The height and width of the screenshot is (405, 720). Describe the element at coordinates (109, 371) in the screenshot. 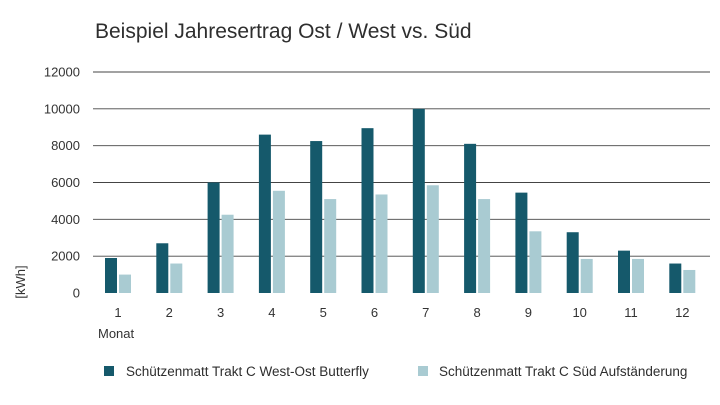

I see `legend-swatch-west-ost` at that location.